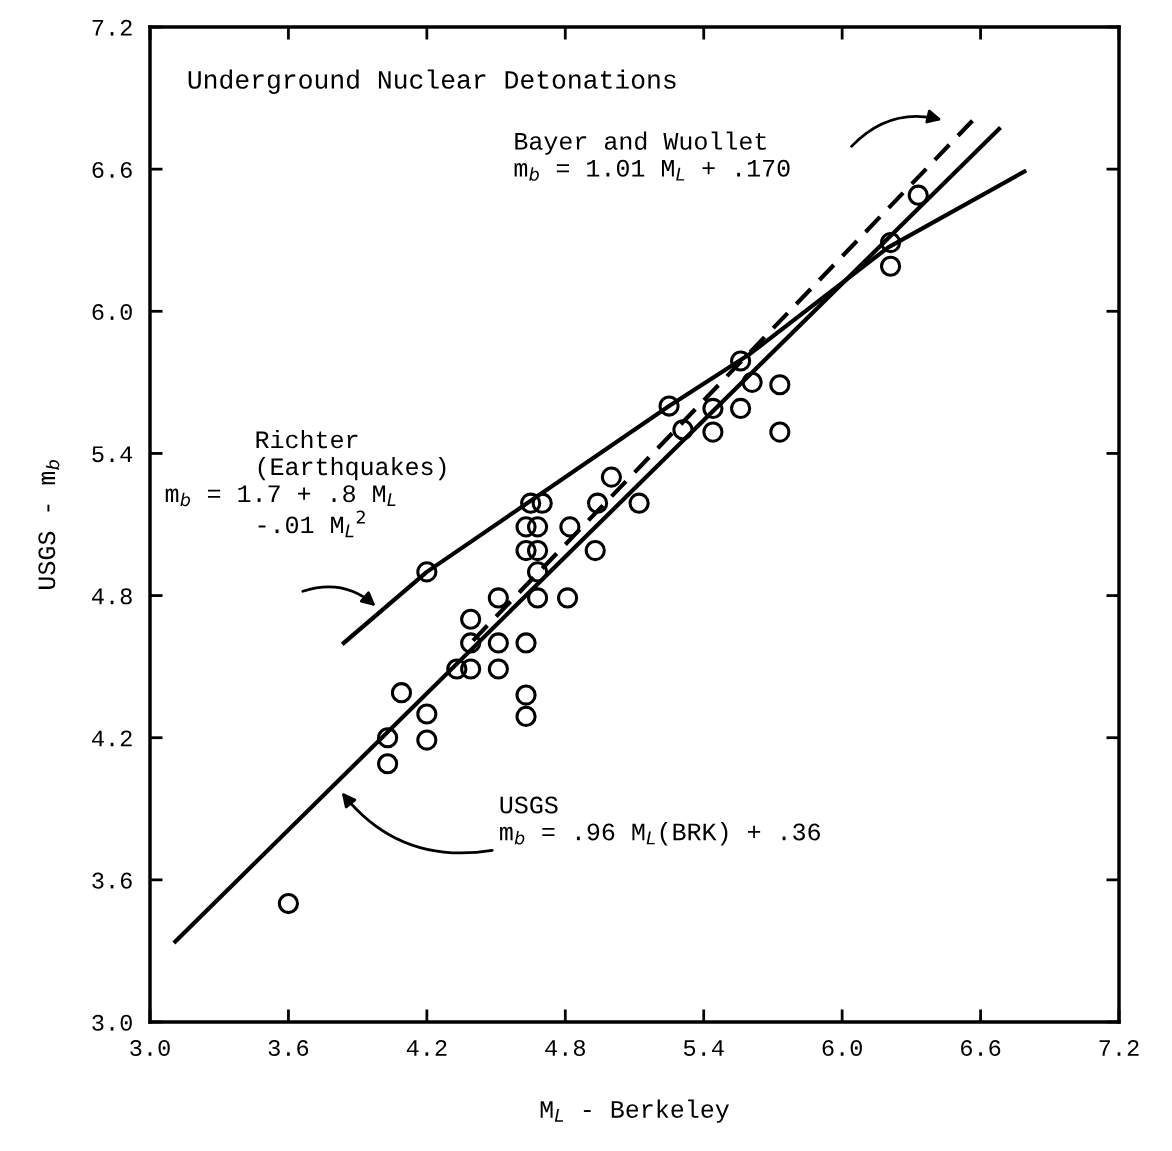 This screenshot has width=1172, height=1151. What do you see at coordinates (652, 156) in the screenshot?
I see `annotation: Bayer and Wuollet m$_{b}$ = 1.01 M$_{L}$ + .170` at bounding box center [652, 156].